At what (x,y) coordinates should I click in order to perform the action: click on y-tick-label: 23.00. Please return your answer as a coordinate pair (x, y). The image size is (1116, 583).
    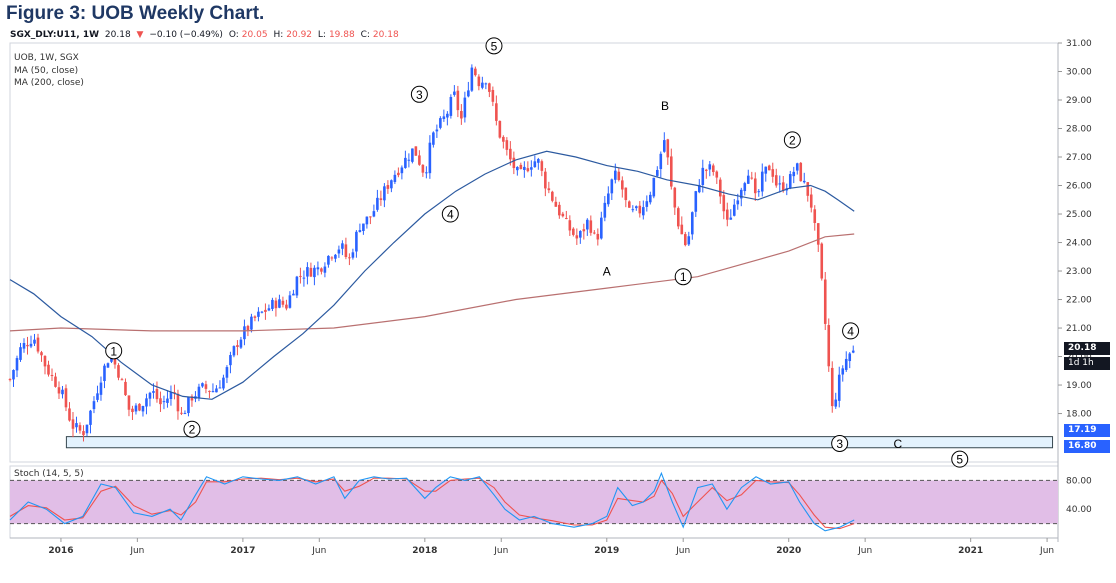
    Looking at the image, I should click on (1079, 272).